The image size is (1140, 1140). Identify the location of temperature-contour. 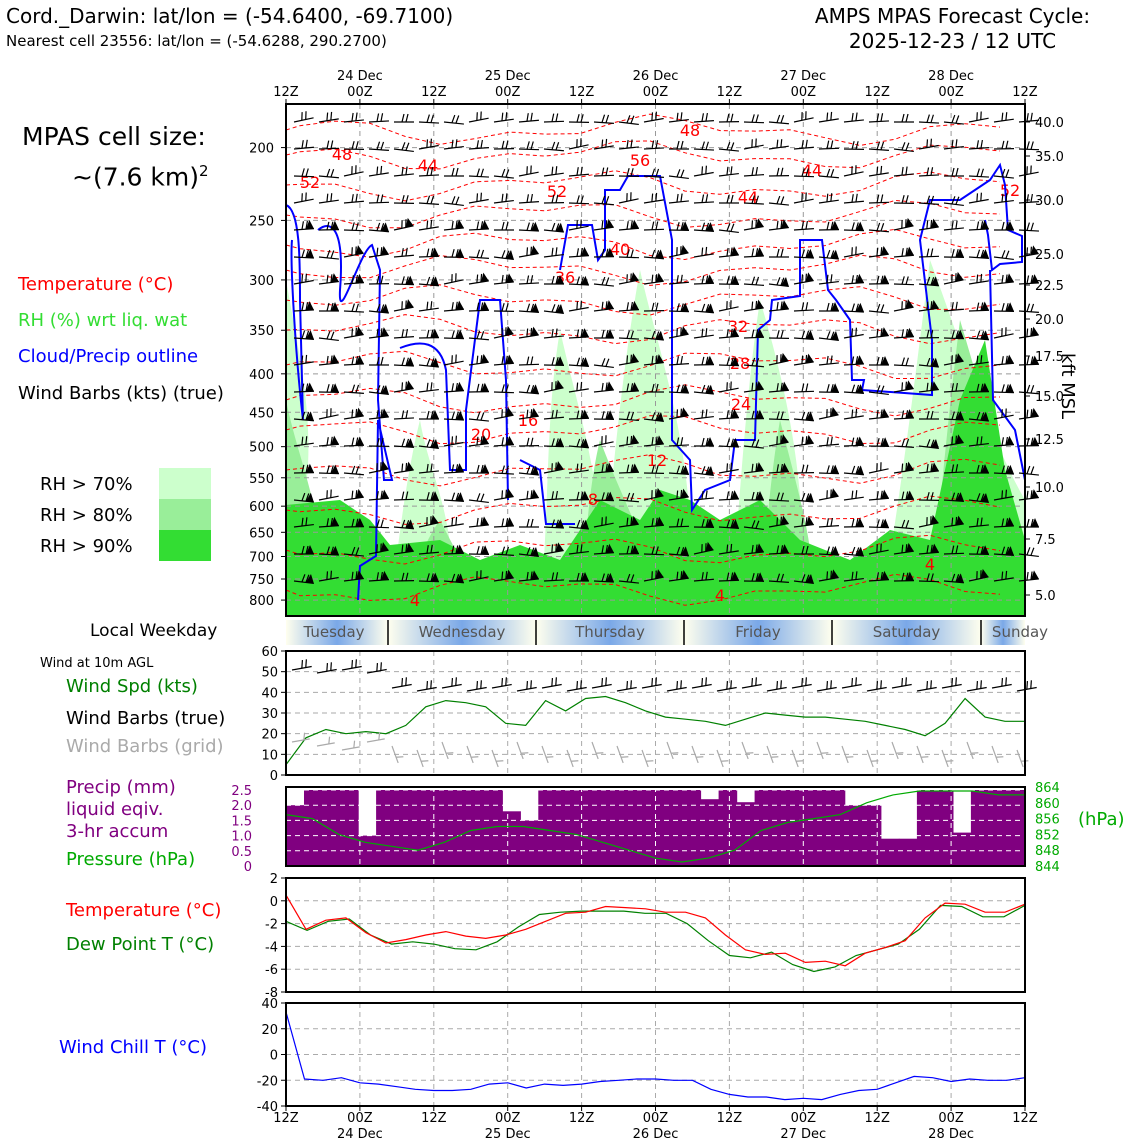
(643, 186).